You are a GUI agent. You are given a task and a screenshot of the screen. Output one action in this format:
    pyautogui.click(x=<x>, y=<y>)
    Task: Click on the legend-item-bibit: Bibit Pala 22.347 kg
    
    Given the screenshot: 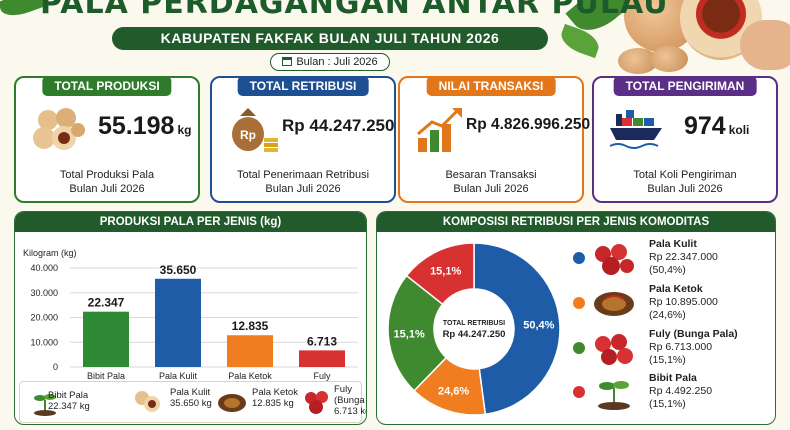 What is the action you would take?
    pyautogui.click(x=69, y=401)
    